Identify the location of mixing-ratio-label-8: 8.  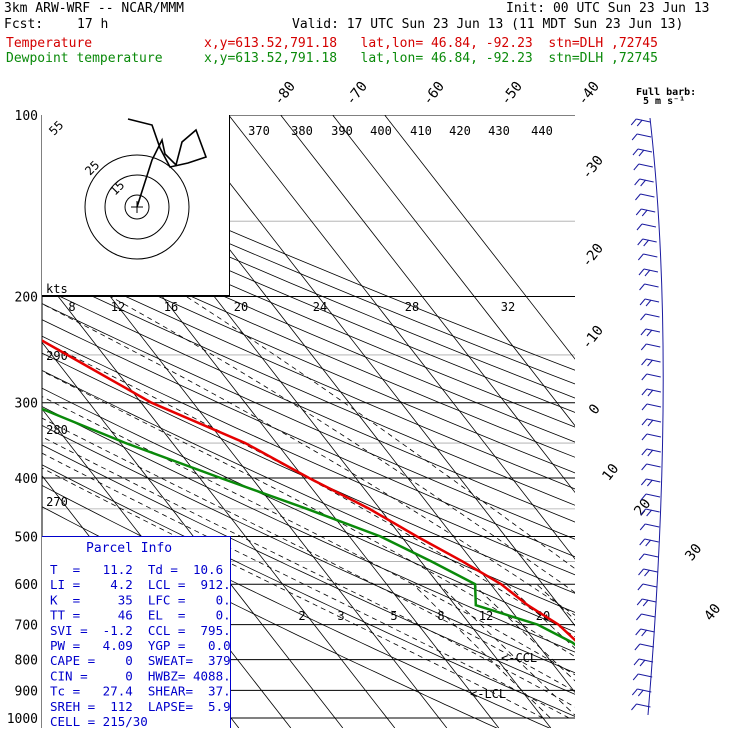
(440, 616).